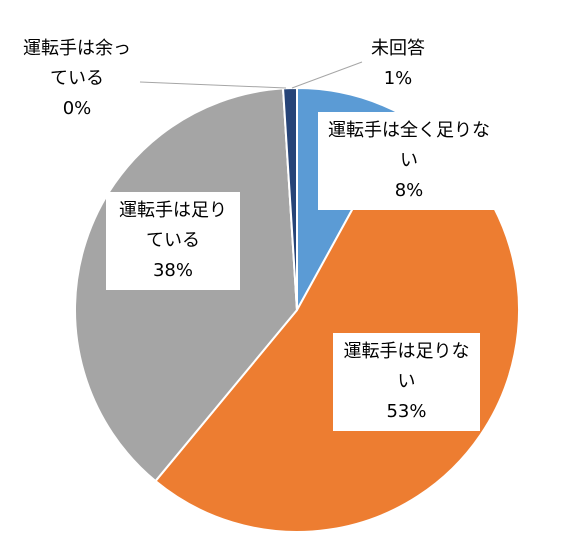  What do you see at coordinates (406, 411) in the screenshot?
I see `value-label: 53%` at bounding box center [406, 411].